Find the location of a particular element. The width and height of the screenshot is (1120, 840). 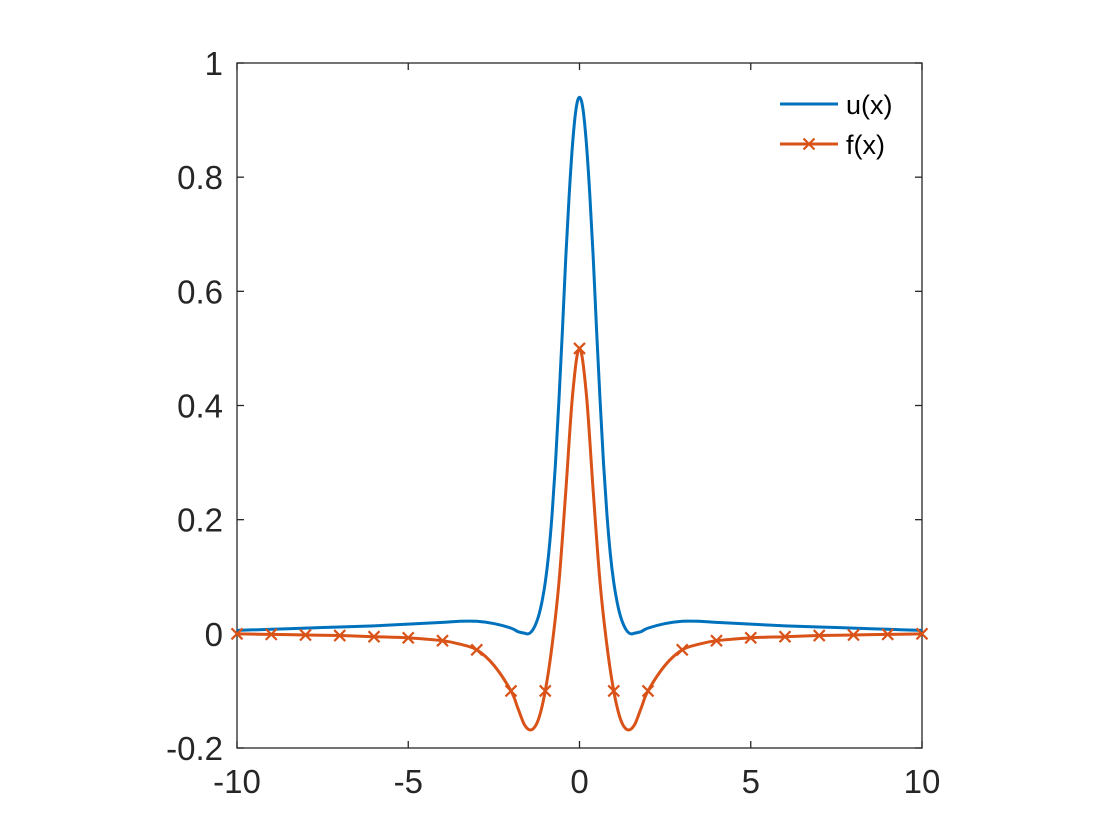

x-tick-label: 10 is located at coordinates (922, 781).